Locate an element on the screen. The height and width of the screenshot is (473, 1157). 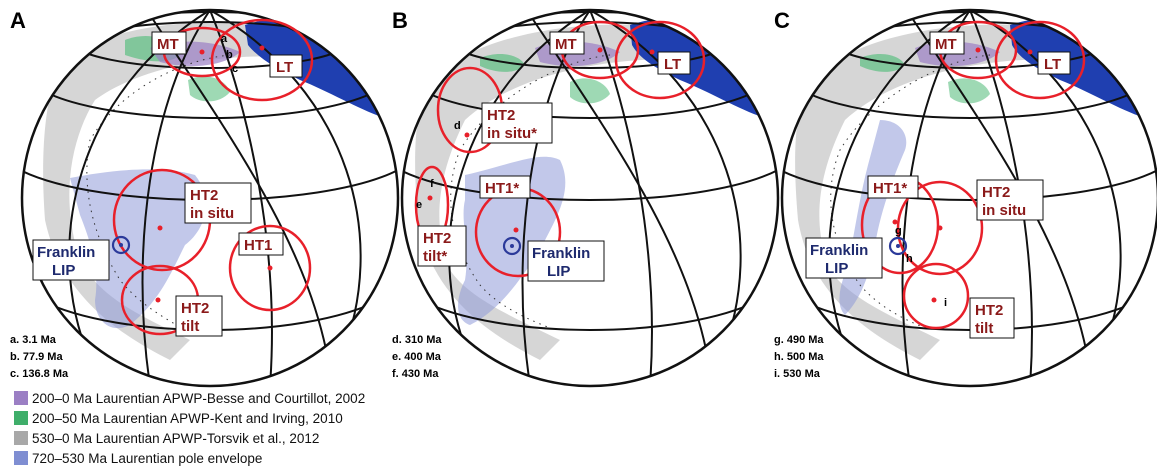
age-note: c. 136.8 Ma is located at coordinates (39, 374).